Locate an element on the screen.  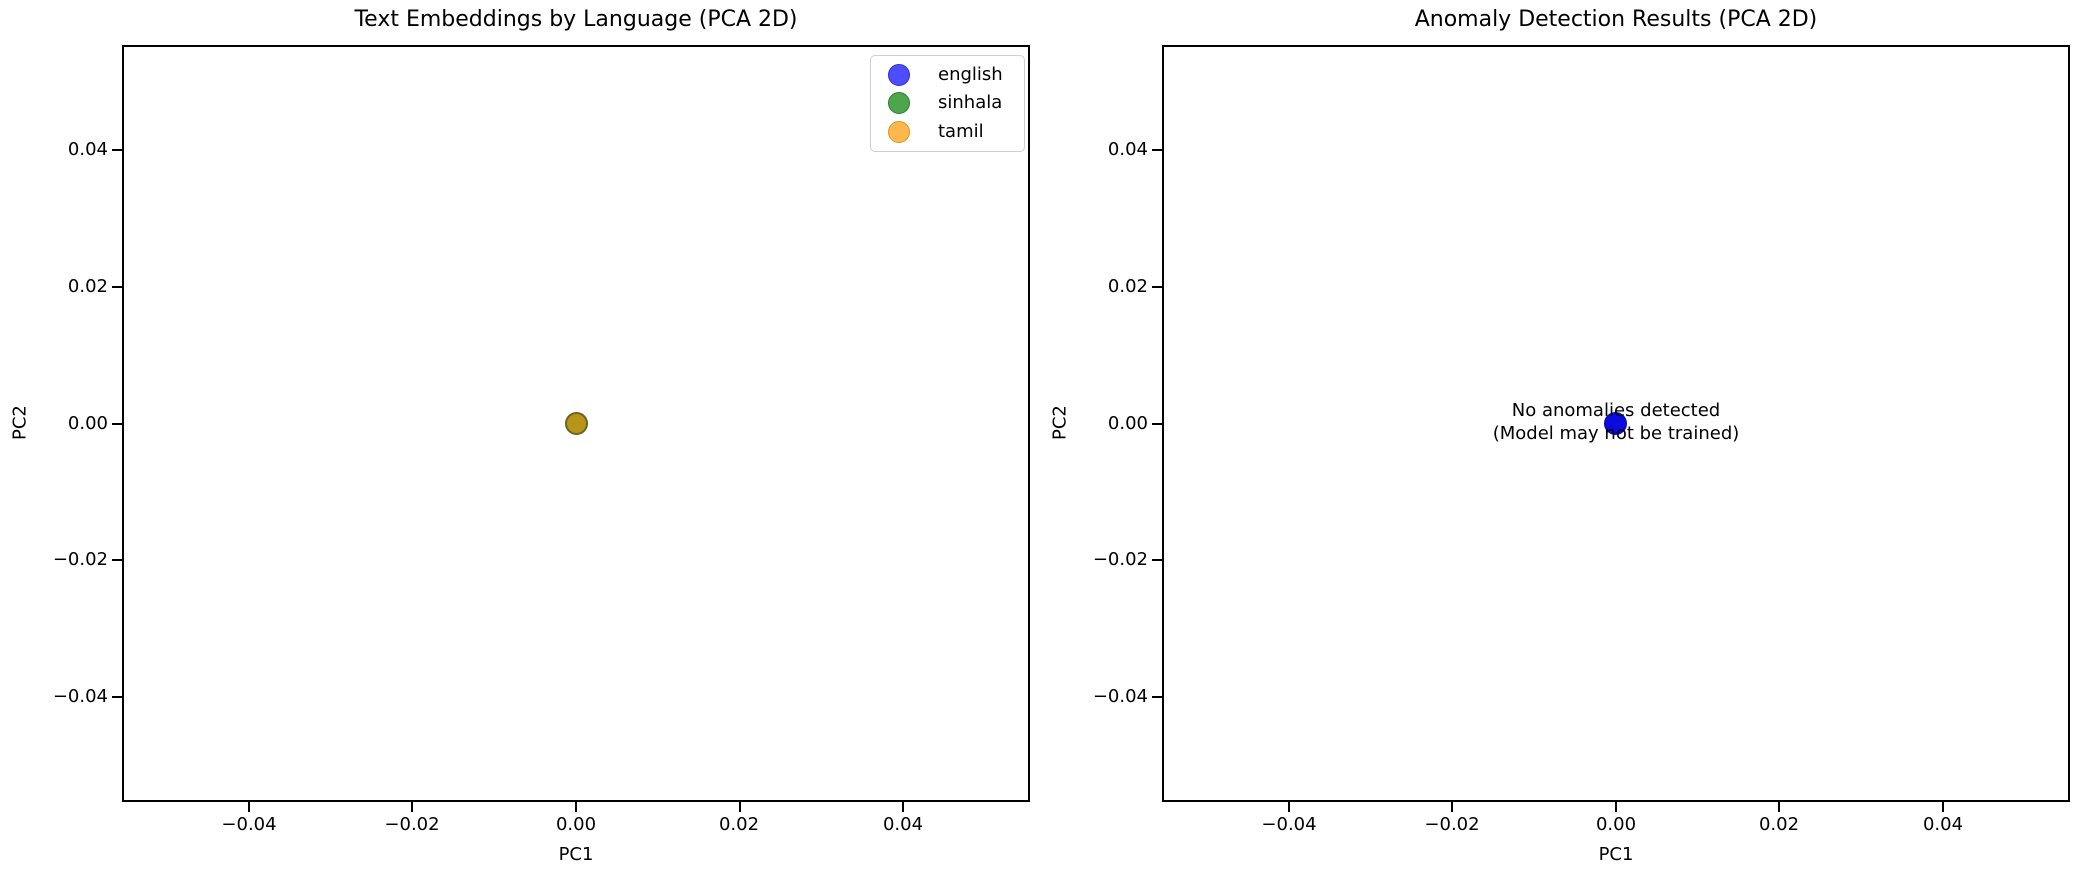
legend-item-tamil: tamil is located at coordinates (951, 131).